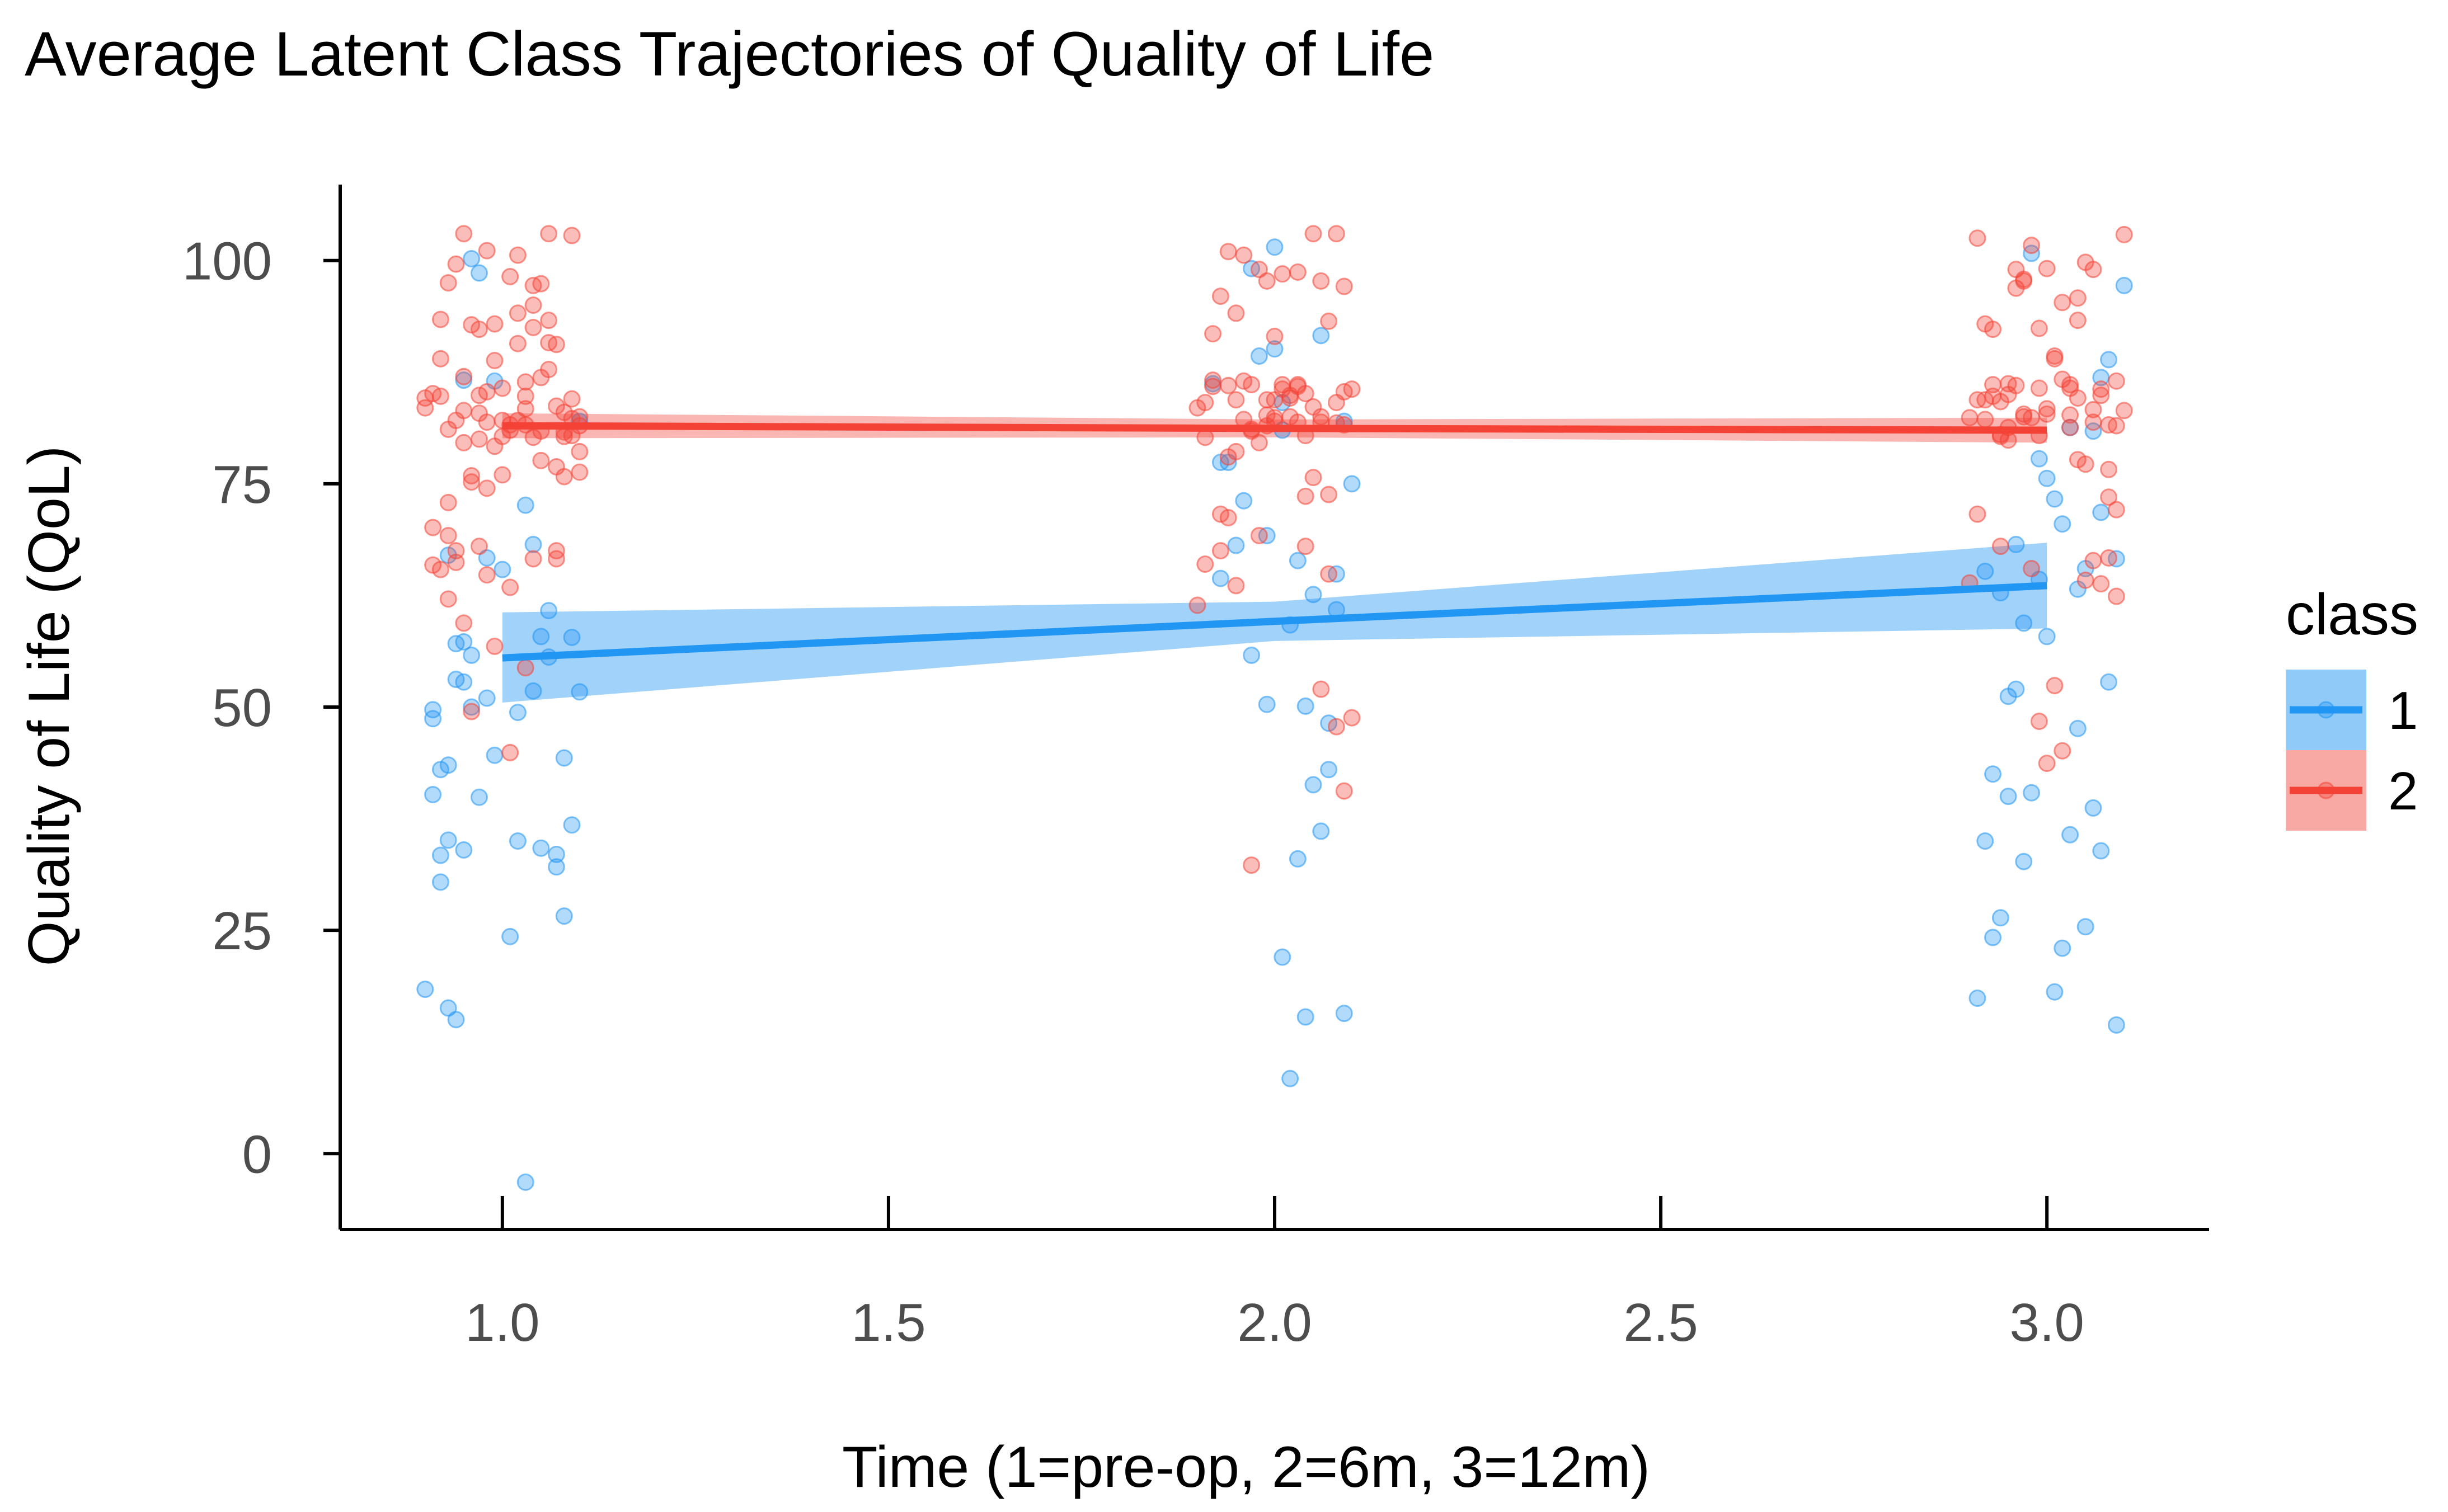  Describe the element at coordinates (1246, 1468) in the screenshot. I see `x-axis-title: Time (1=pre-op, 2=6m, 3=12m)` at that location.